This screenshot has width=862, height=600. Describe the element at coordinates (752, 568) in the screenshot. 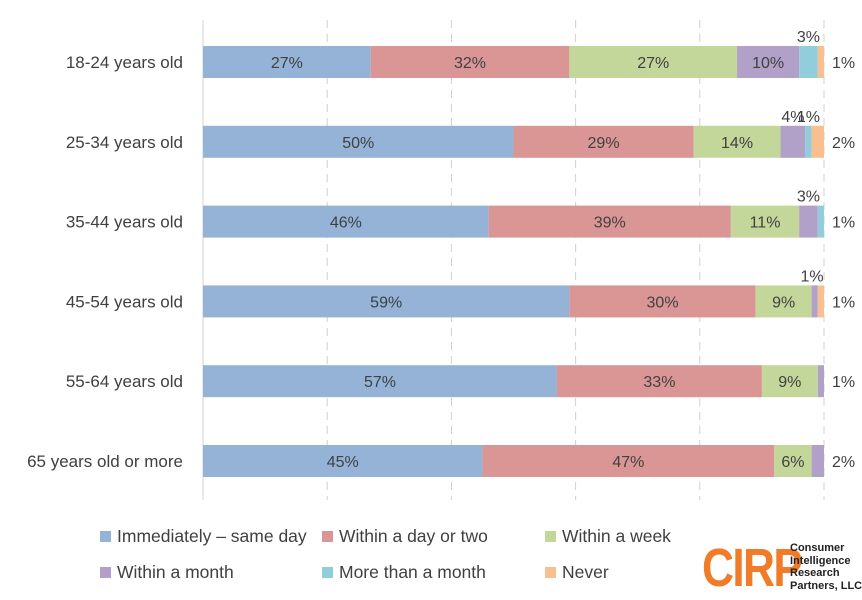

I see `logo-mark: CIRP` at that location.